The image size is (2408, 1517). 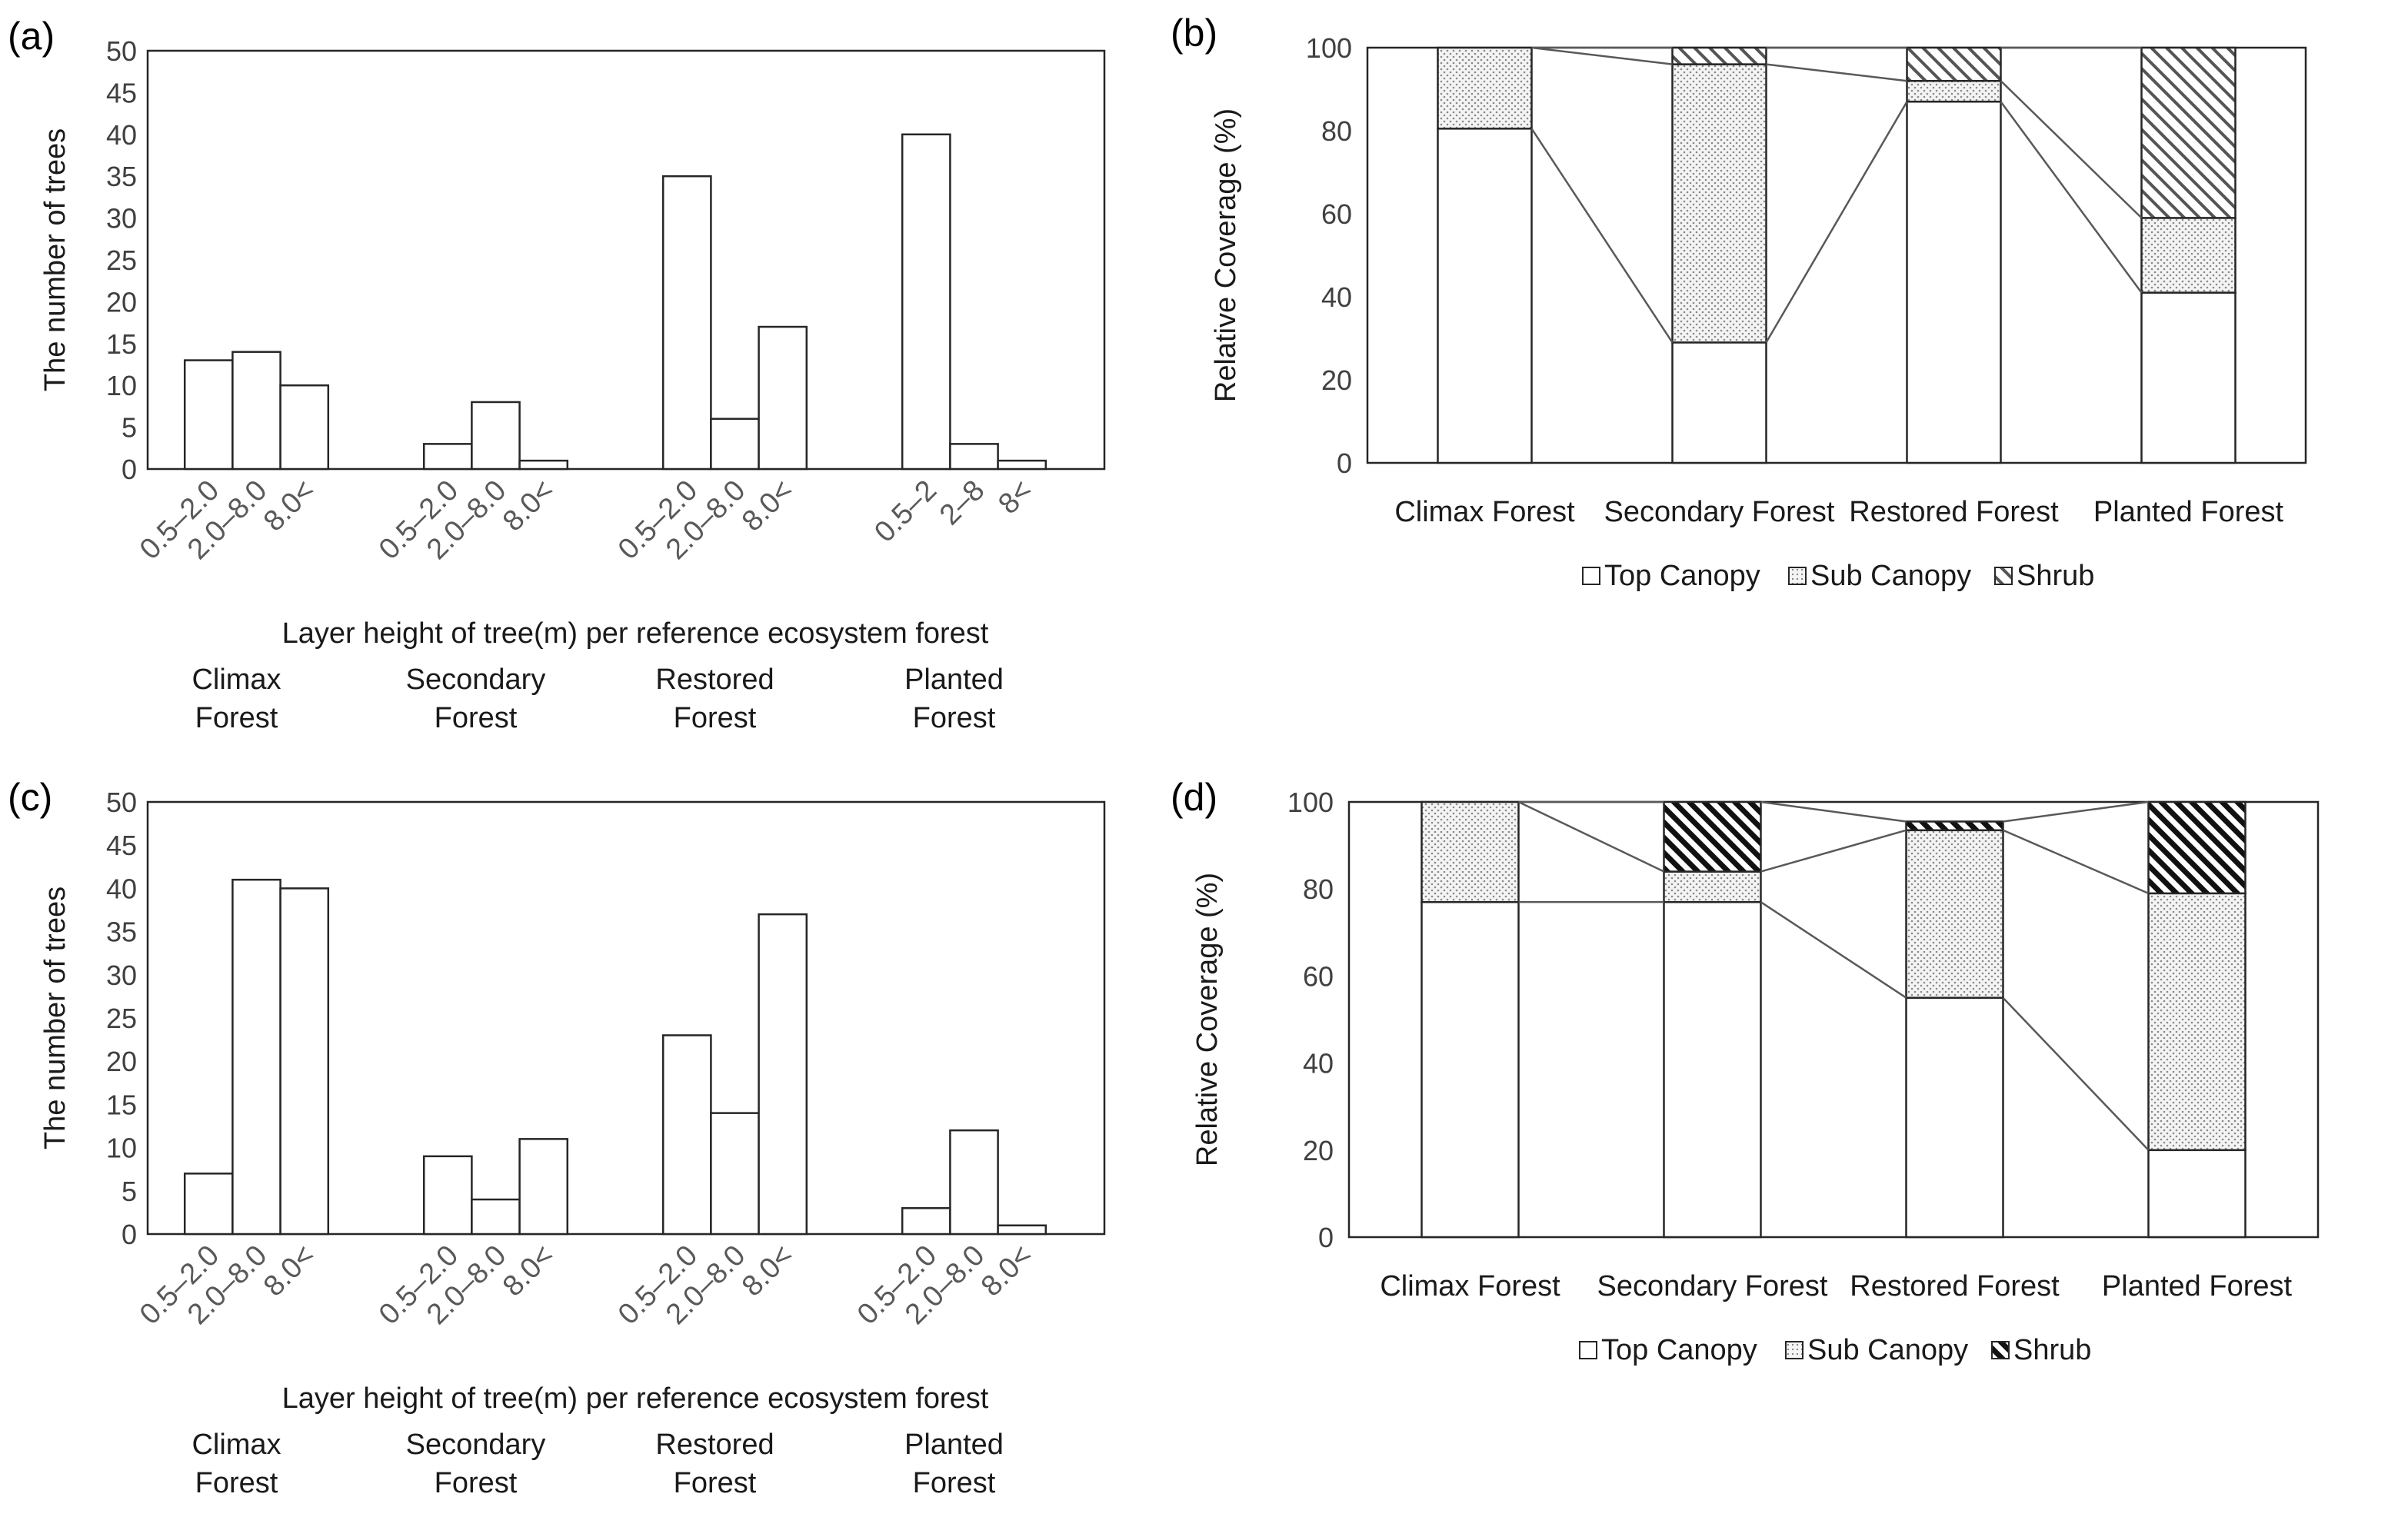 I want to click on y-axis-title: Relative Coverage (%), so click(x=1226, y=255).